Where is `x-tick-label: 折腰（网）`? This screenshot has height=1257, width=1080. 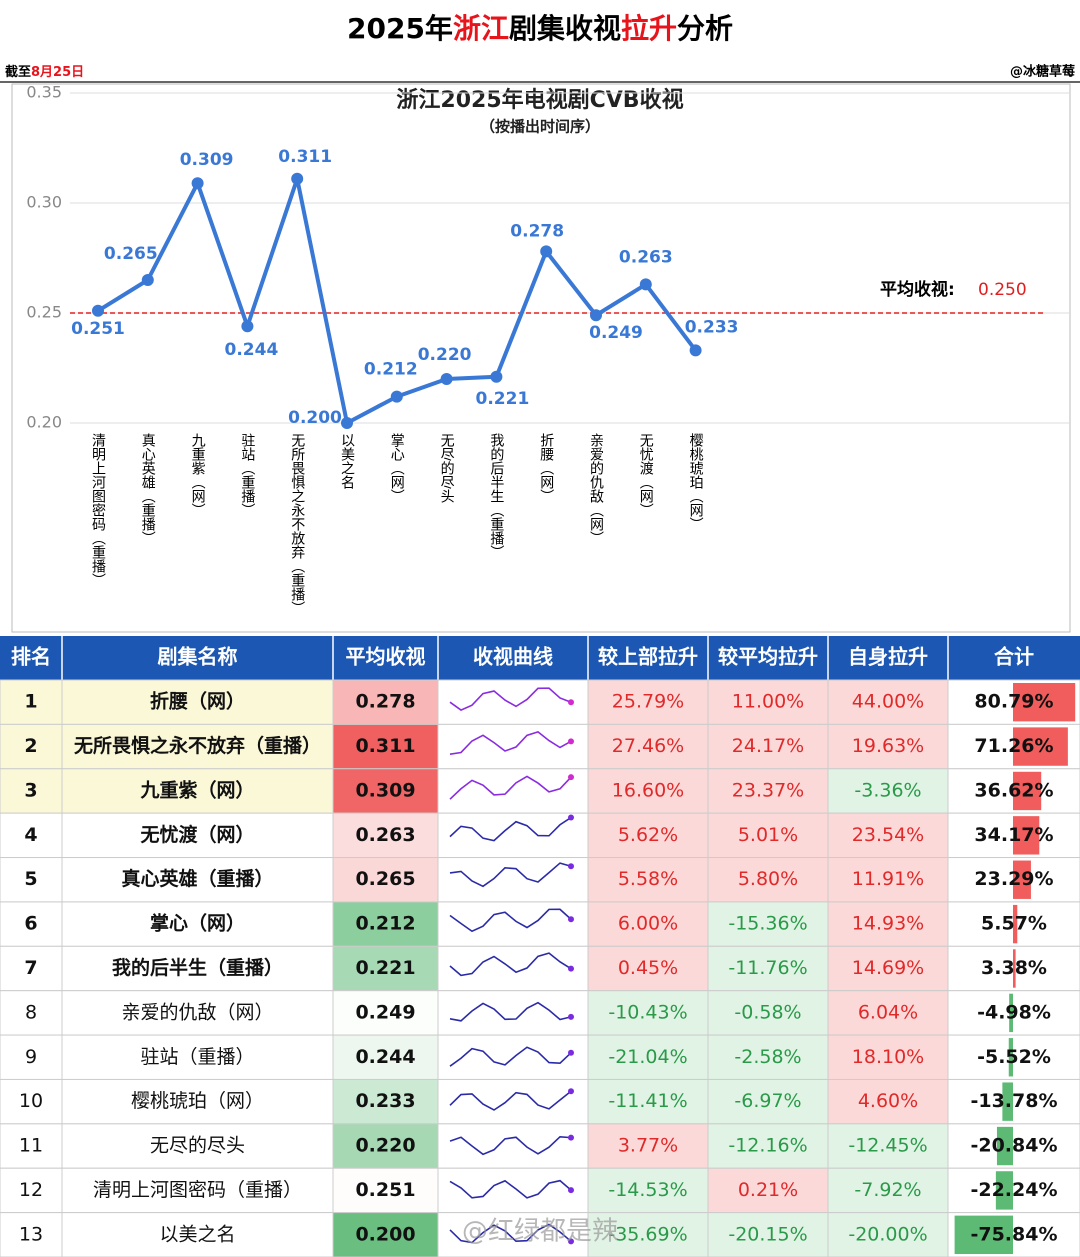 x-tick-label: 折腰（网） is located at coordinates (546, 468).